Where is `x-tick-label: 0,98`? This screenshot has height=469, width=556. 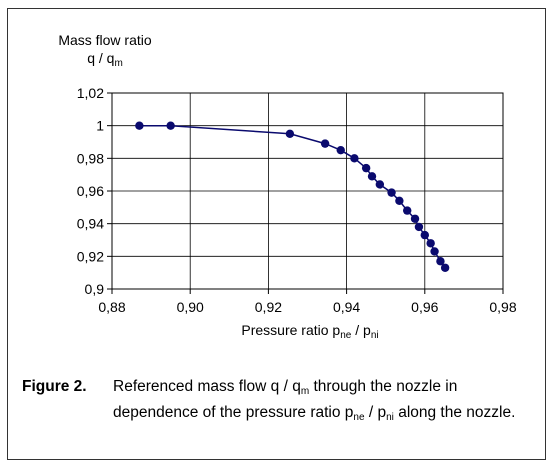
x-tick-label: 0,98 is located at coordinates (502, 307).